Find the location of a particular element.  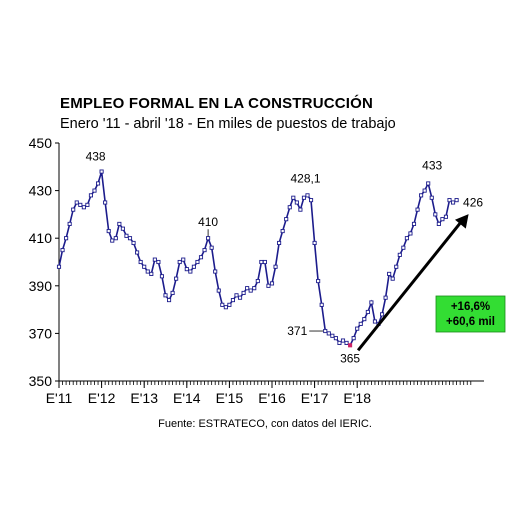

trend-arrow-line is located at coordinates (410, 285).